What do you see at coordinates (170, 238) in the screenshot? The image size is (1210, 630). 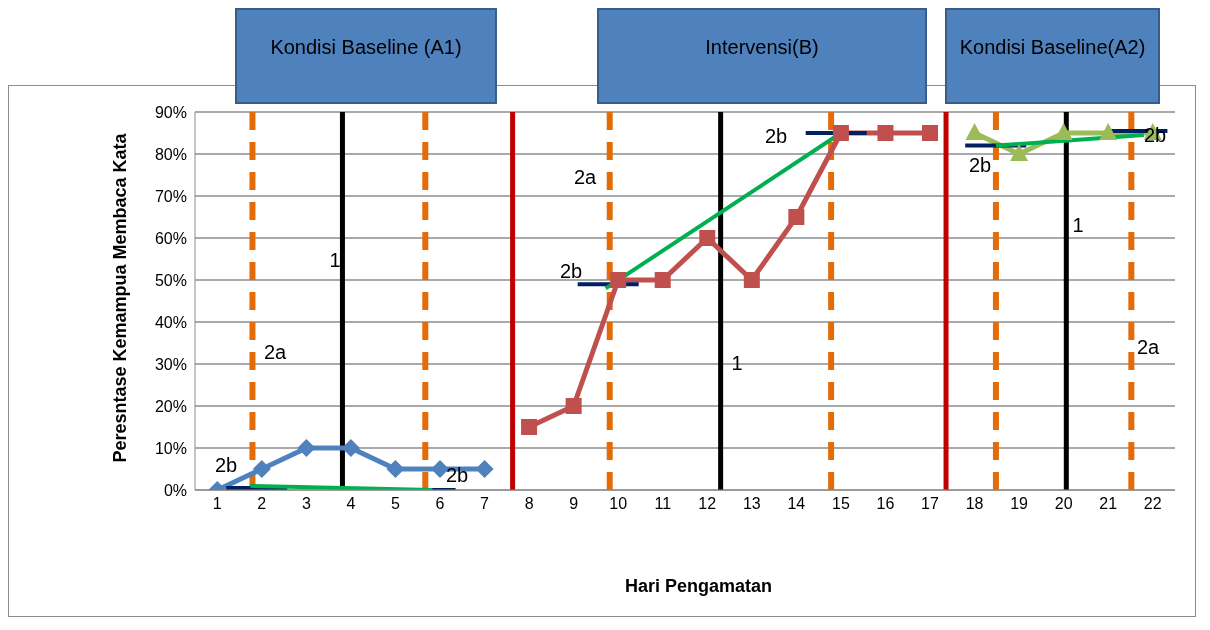 I see `y-tick-label: 60%` at bounding box center [170, 238].